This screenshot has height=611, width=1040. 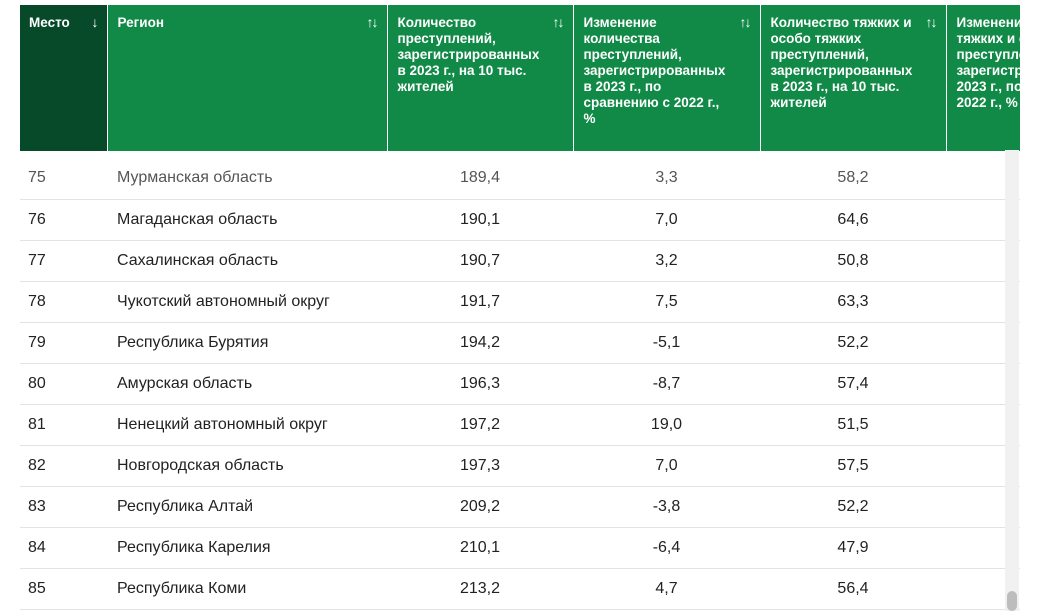 What do you see at coordinates (63, 302) in the screenshot?
I see `rank-cell: 78` at bounding box center [63, 302].